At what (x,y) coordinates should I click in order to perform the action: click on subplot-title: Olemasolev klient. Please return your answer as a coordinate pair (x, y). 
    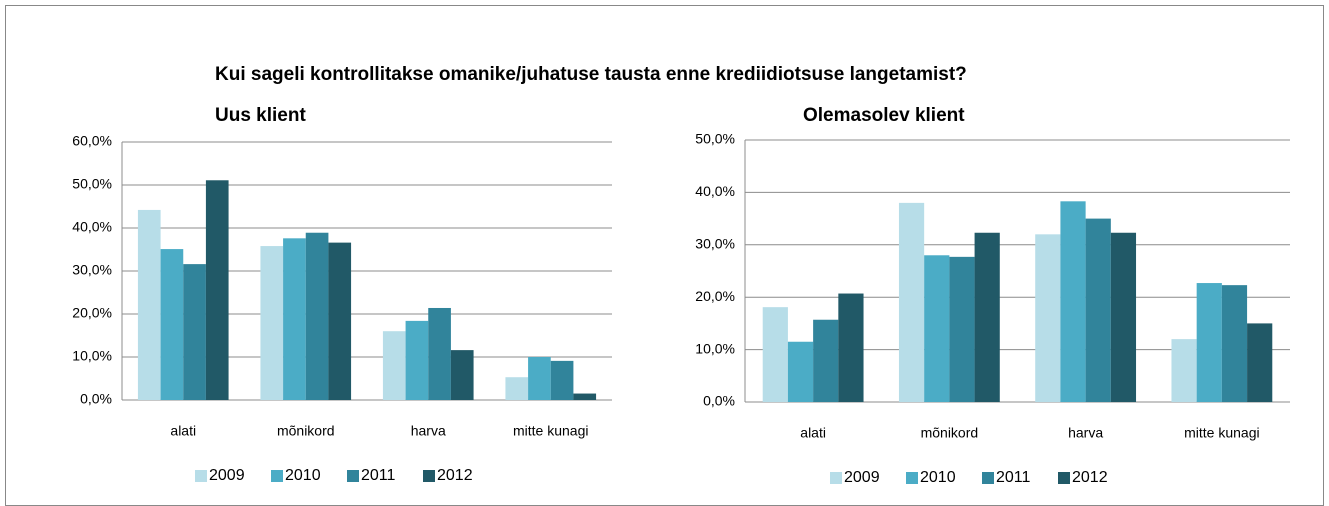
    Looking at the image, I should click on (884, 115).